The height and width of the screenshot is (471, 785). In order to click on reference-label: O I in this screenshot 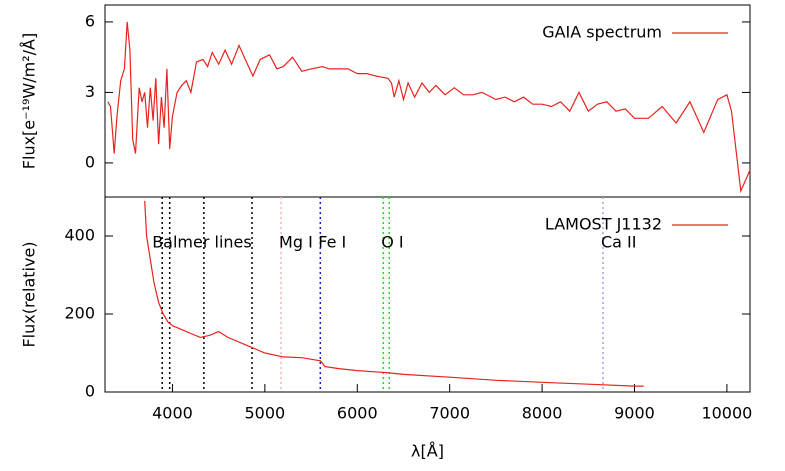, I will do `click(392, 242)`.